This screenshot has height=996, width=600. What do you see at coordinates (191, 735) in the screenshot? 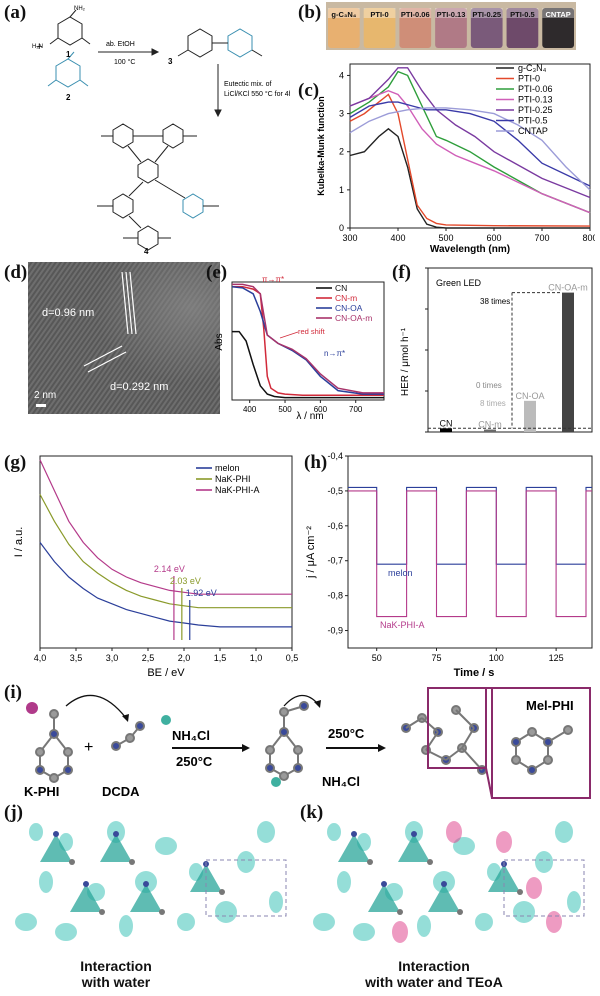
I see `nh4cl-reagent: NH₄Cl` at bounding box center [191, 735].